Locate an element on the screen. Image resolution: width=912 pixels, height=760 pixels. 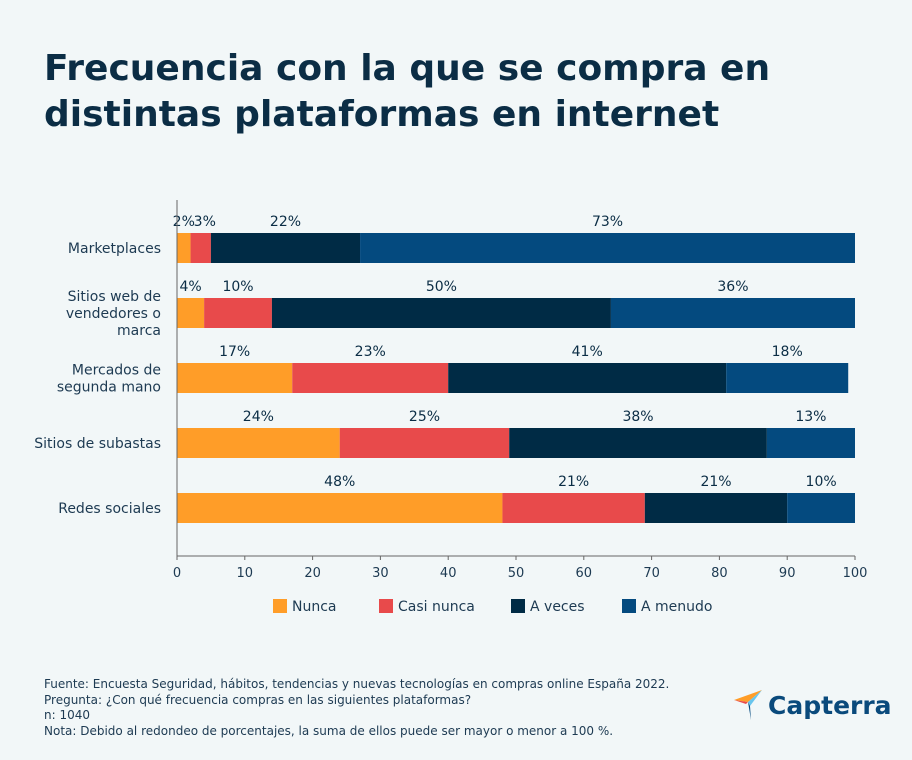
data-label: 73% is located at coordinates (607, 222).